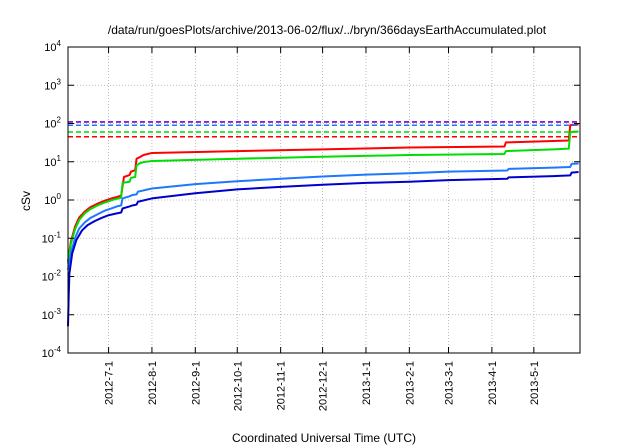 The width and height of the screenshot is (640, 448). I want to click on x-tick-label: 2012-11-1, so click(282, 385).